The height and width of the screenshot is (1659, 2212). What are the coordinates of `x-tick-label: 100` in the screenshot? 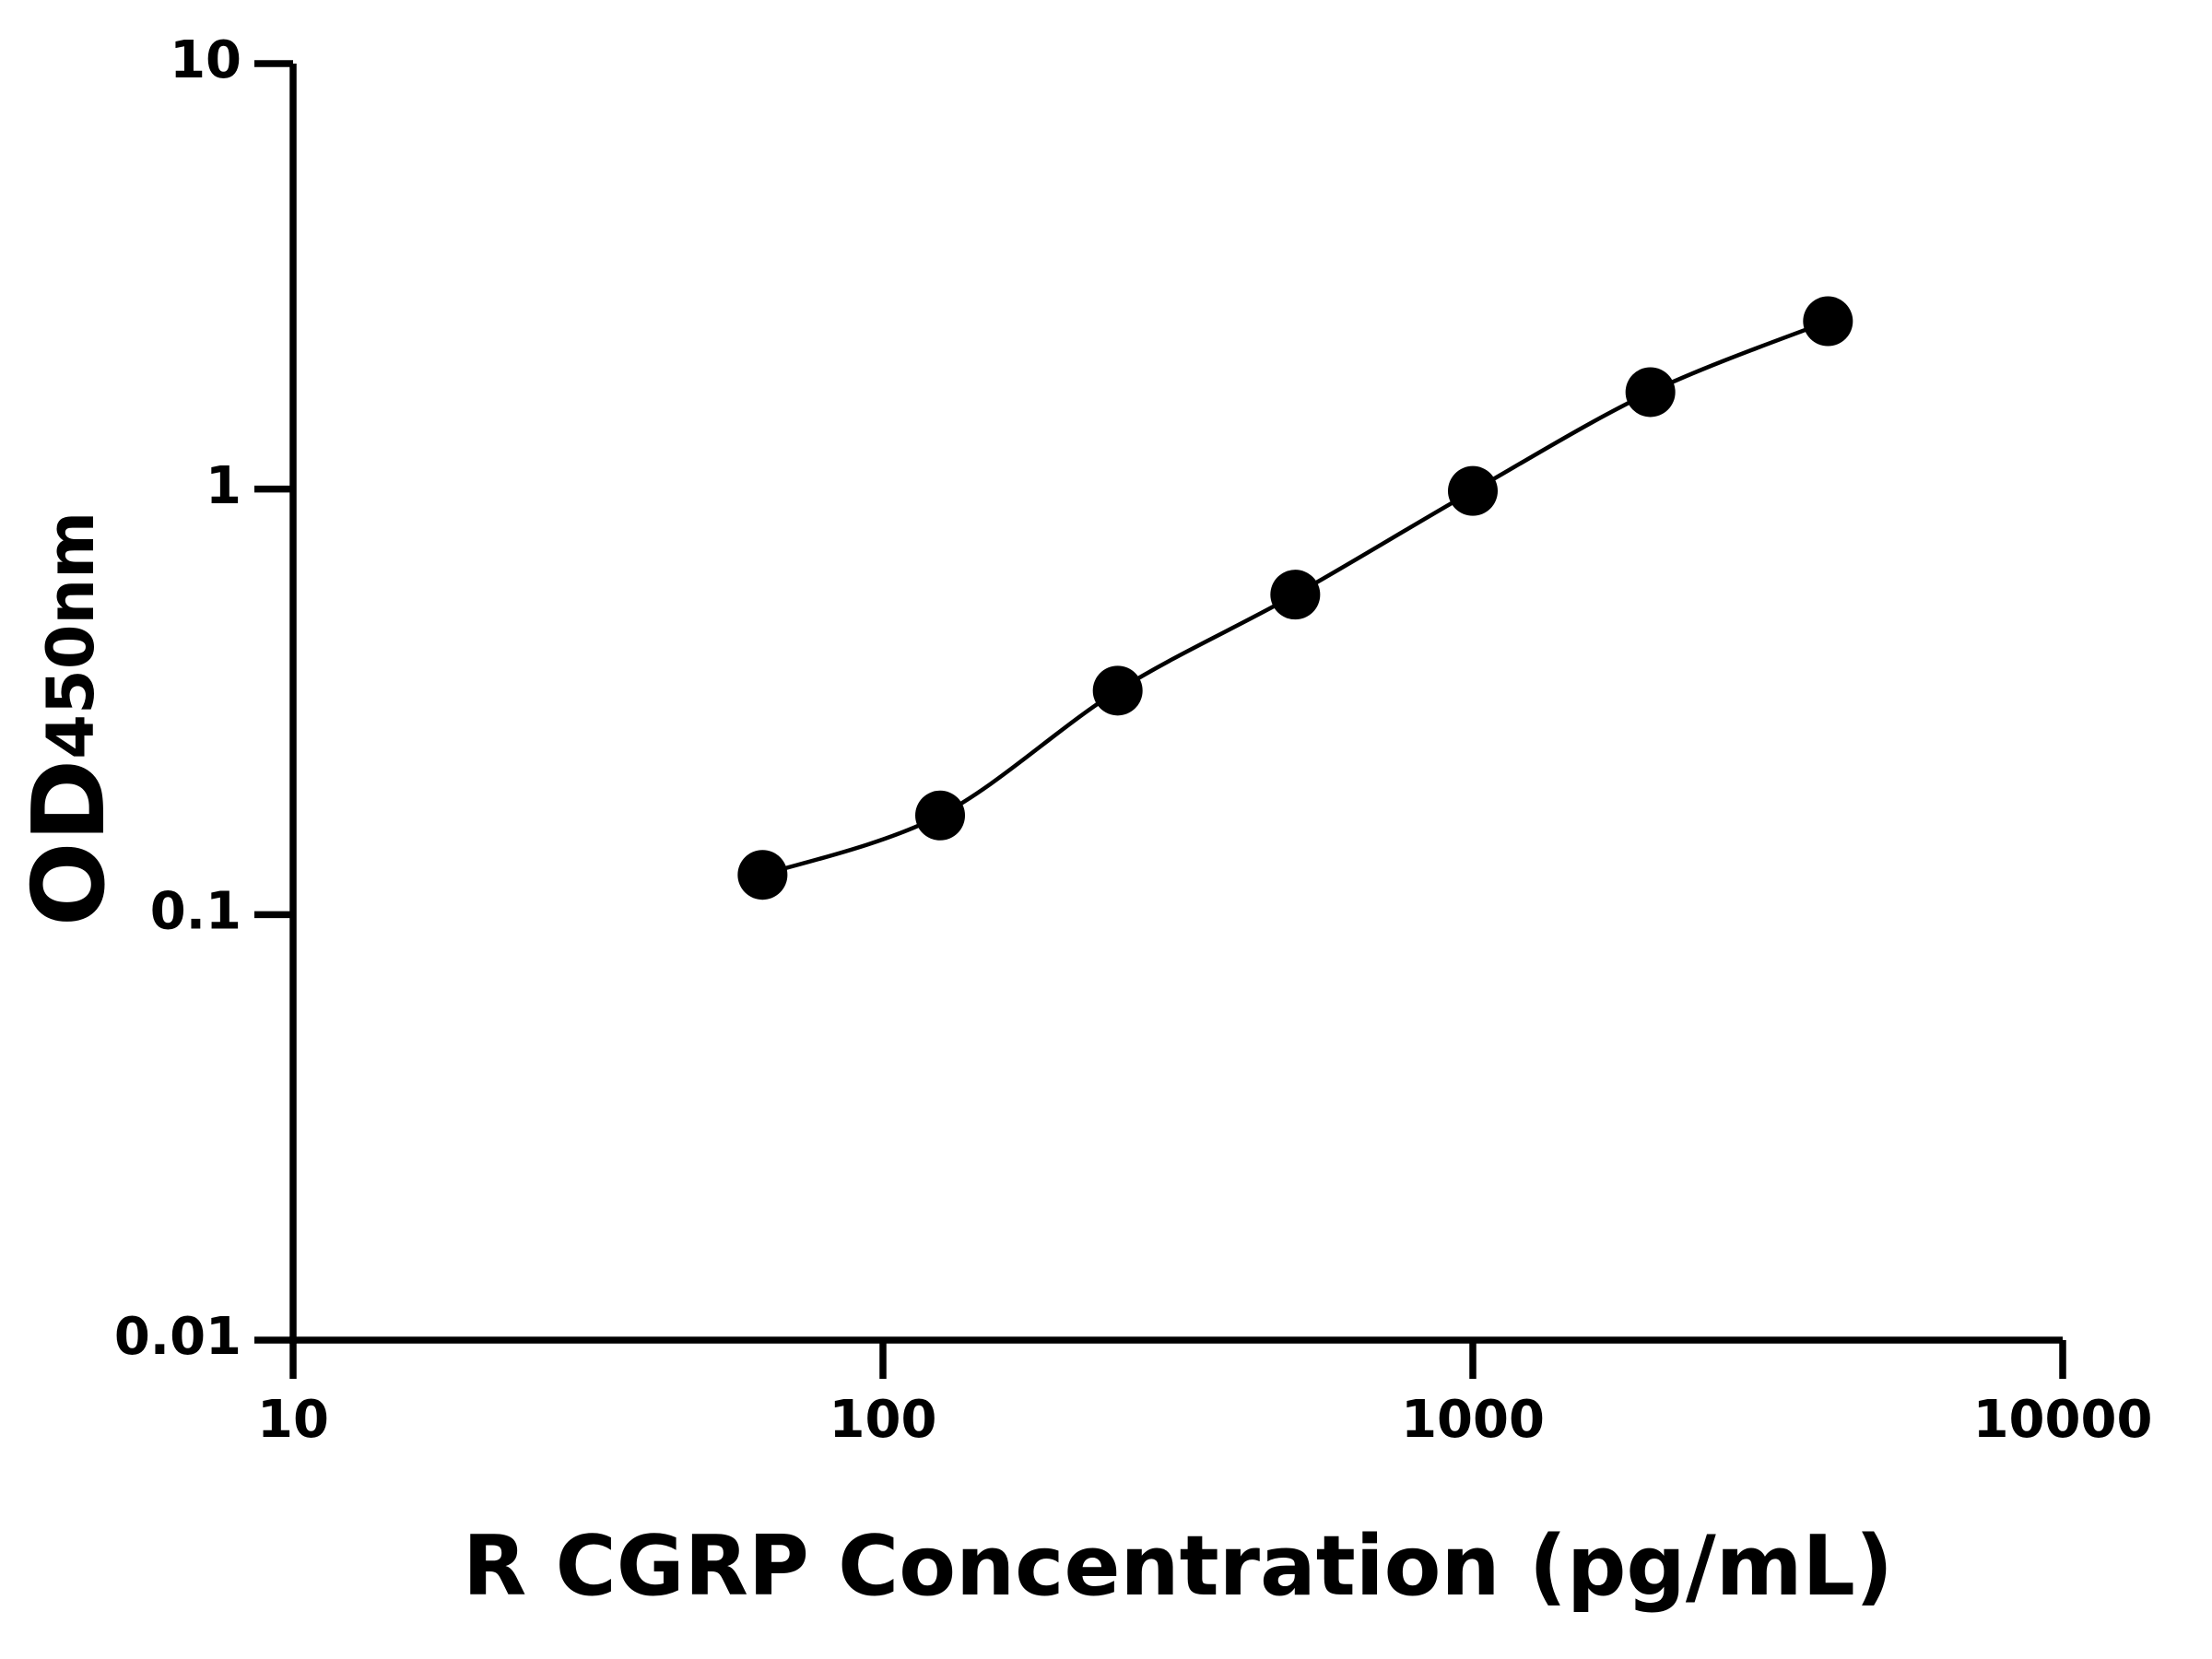 It's located at (883, 1420).